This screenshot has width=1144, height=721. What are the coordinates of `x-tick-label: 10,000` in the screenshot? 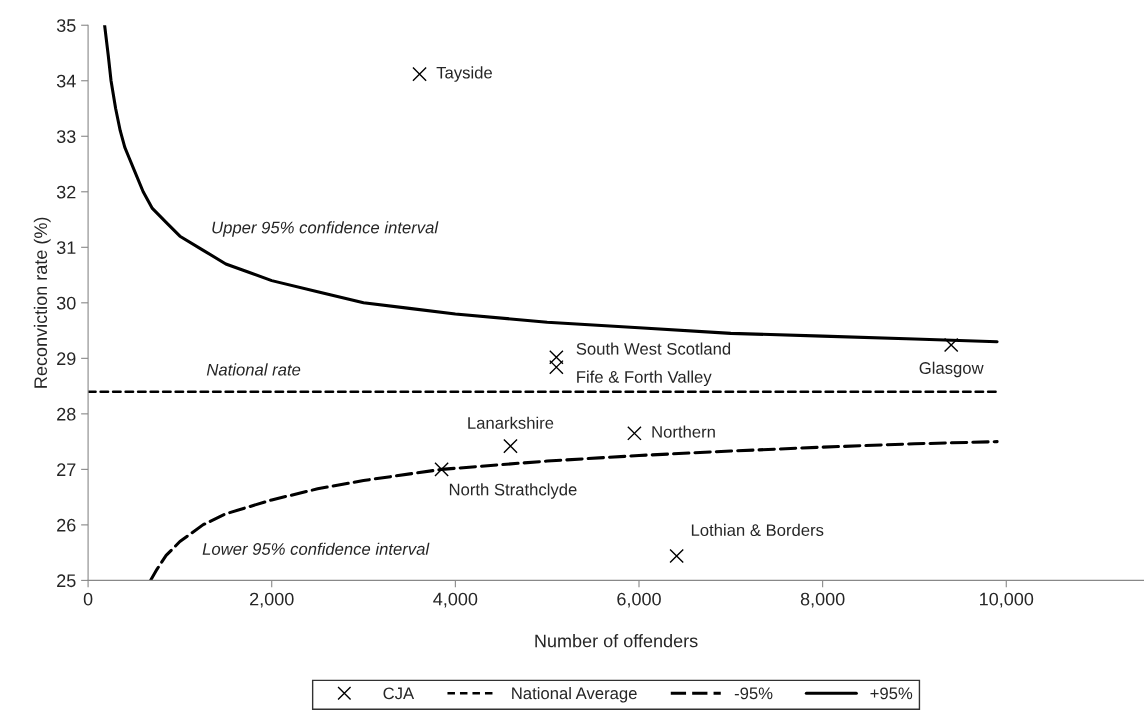 It's located at (1007, 600).